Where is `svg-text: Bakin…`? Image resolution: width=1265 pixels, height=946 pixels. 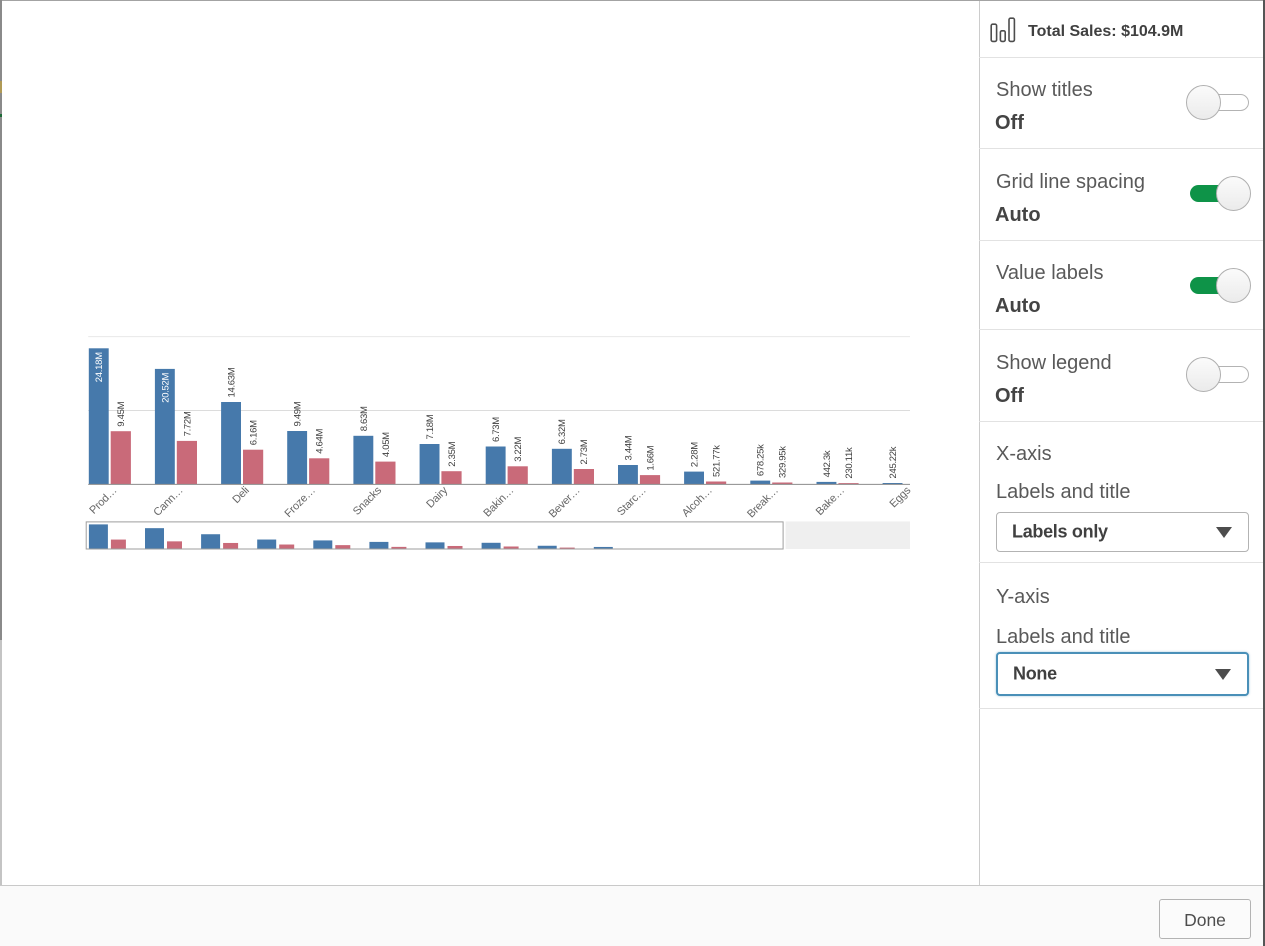
svg-text: Bakin… is located at coordinates (498, 502).